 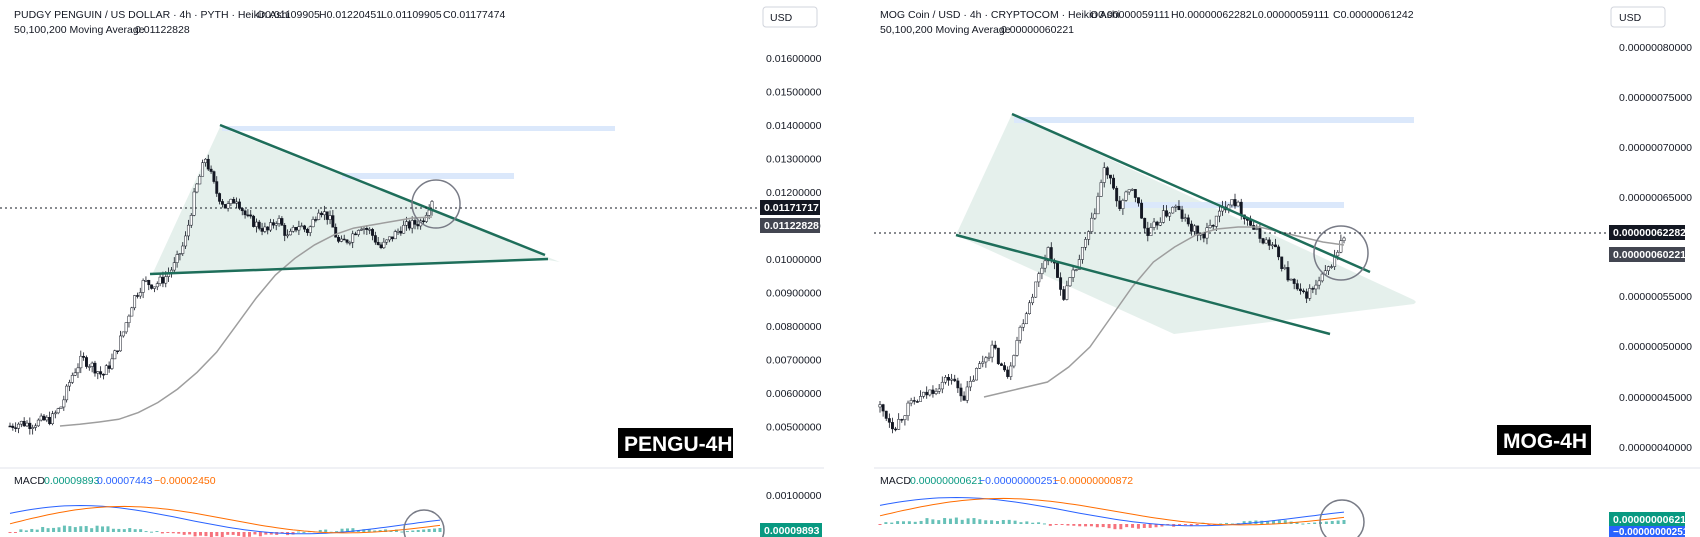 What do you see at coordinates (1649, 233) in the screenshot?
I see `price-tag-text: 0.00000062282` at bounding box center [1649, 233].